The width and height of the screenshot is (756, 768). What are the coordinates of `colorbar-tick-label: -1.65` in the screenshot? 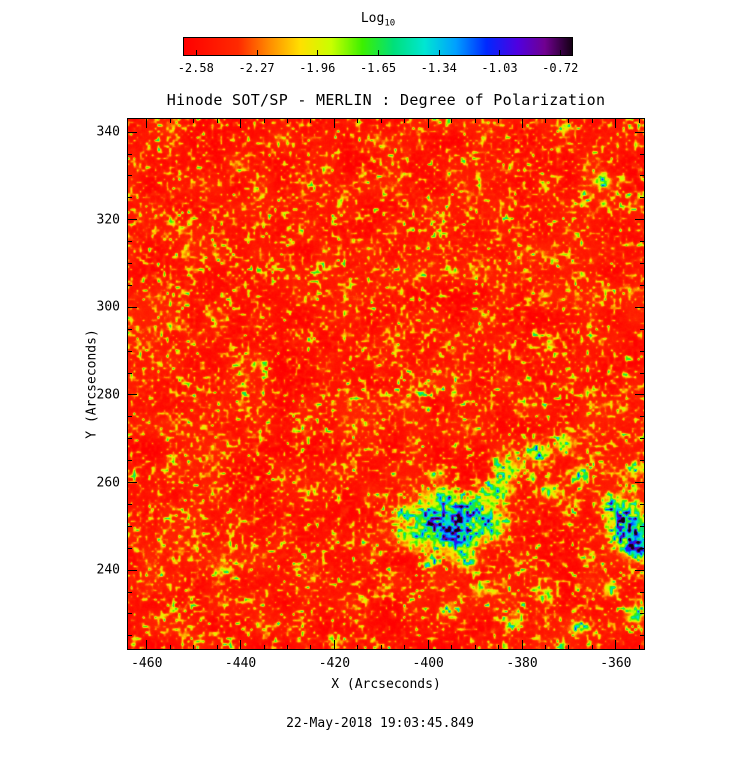 It's located at (378, 68).